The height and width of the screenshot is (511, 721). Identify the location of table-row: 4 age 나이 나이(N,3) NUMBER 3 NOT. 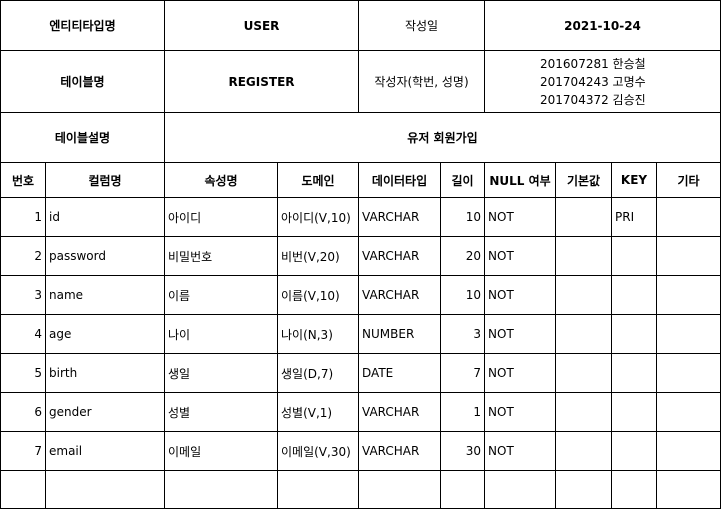
(360, 334).